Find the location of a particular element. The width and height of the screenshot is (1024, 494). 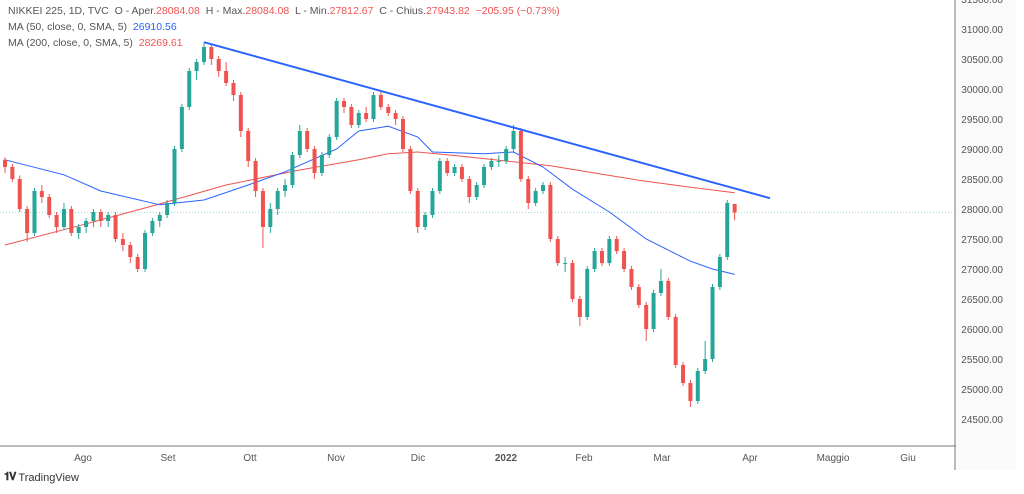

symbol-label: NIKKEI 225, 1D, TVC is located at coordinates (58, 11).